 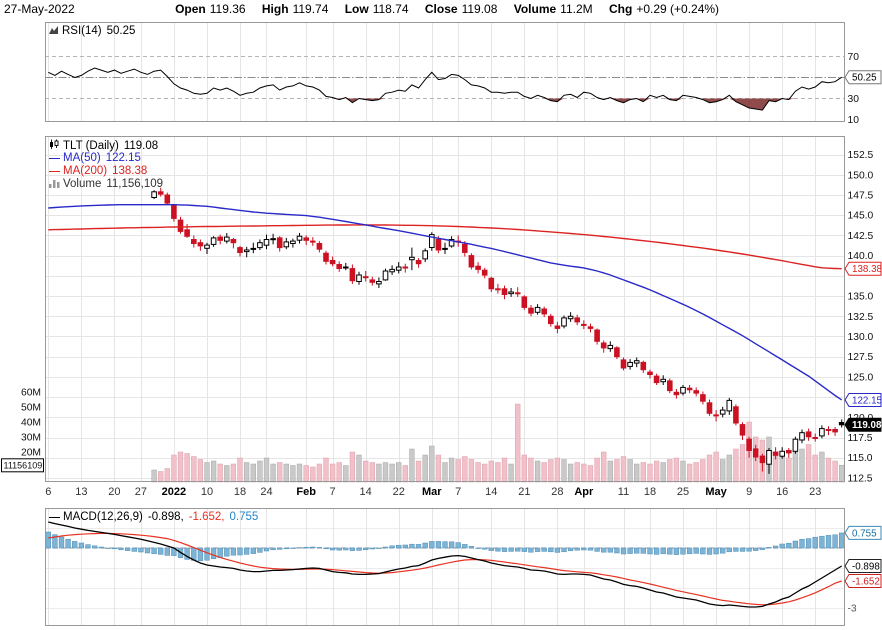 What do you see at coordinates (861, 337) in the screenshot?
I see `price-axis-label: 130.0` at bounding box center [861, 337].